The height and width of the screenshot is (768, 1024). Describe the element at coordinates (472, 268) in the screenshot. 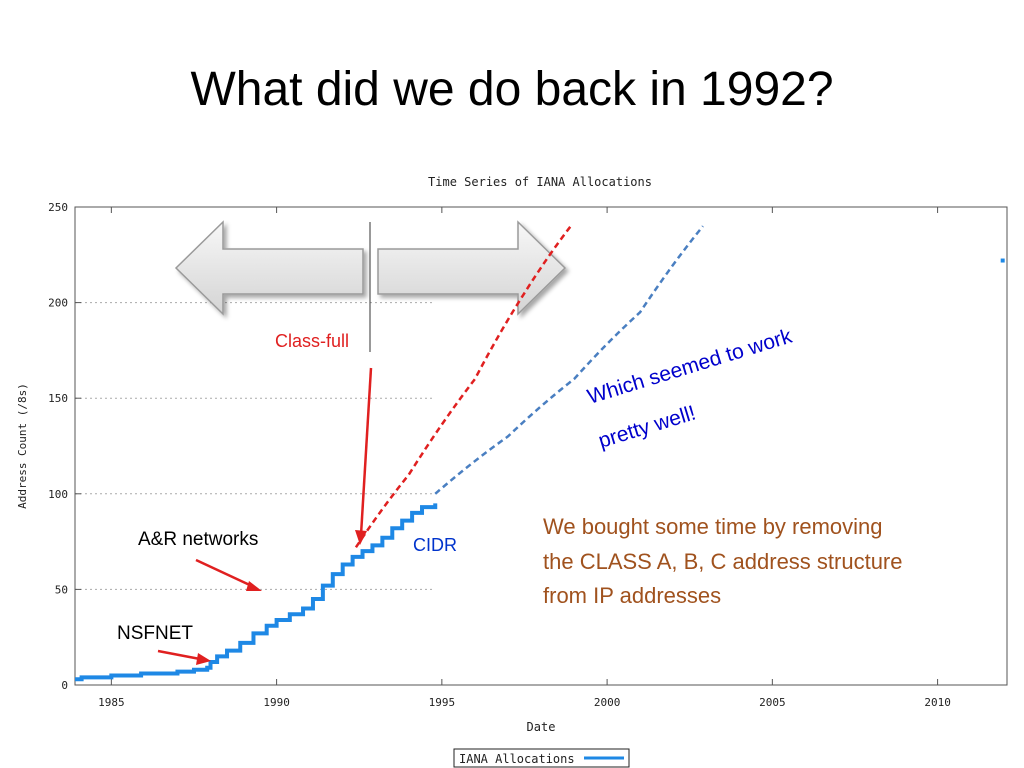

I see `right-block-arrow-icon` at that location.